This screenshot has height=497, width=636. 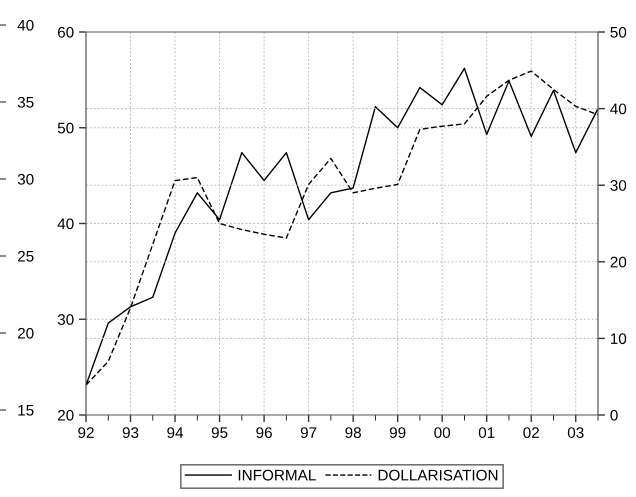 I want to click on y2-tick-label: 20, so click(x=618, y=262).